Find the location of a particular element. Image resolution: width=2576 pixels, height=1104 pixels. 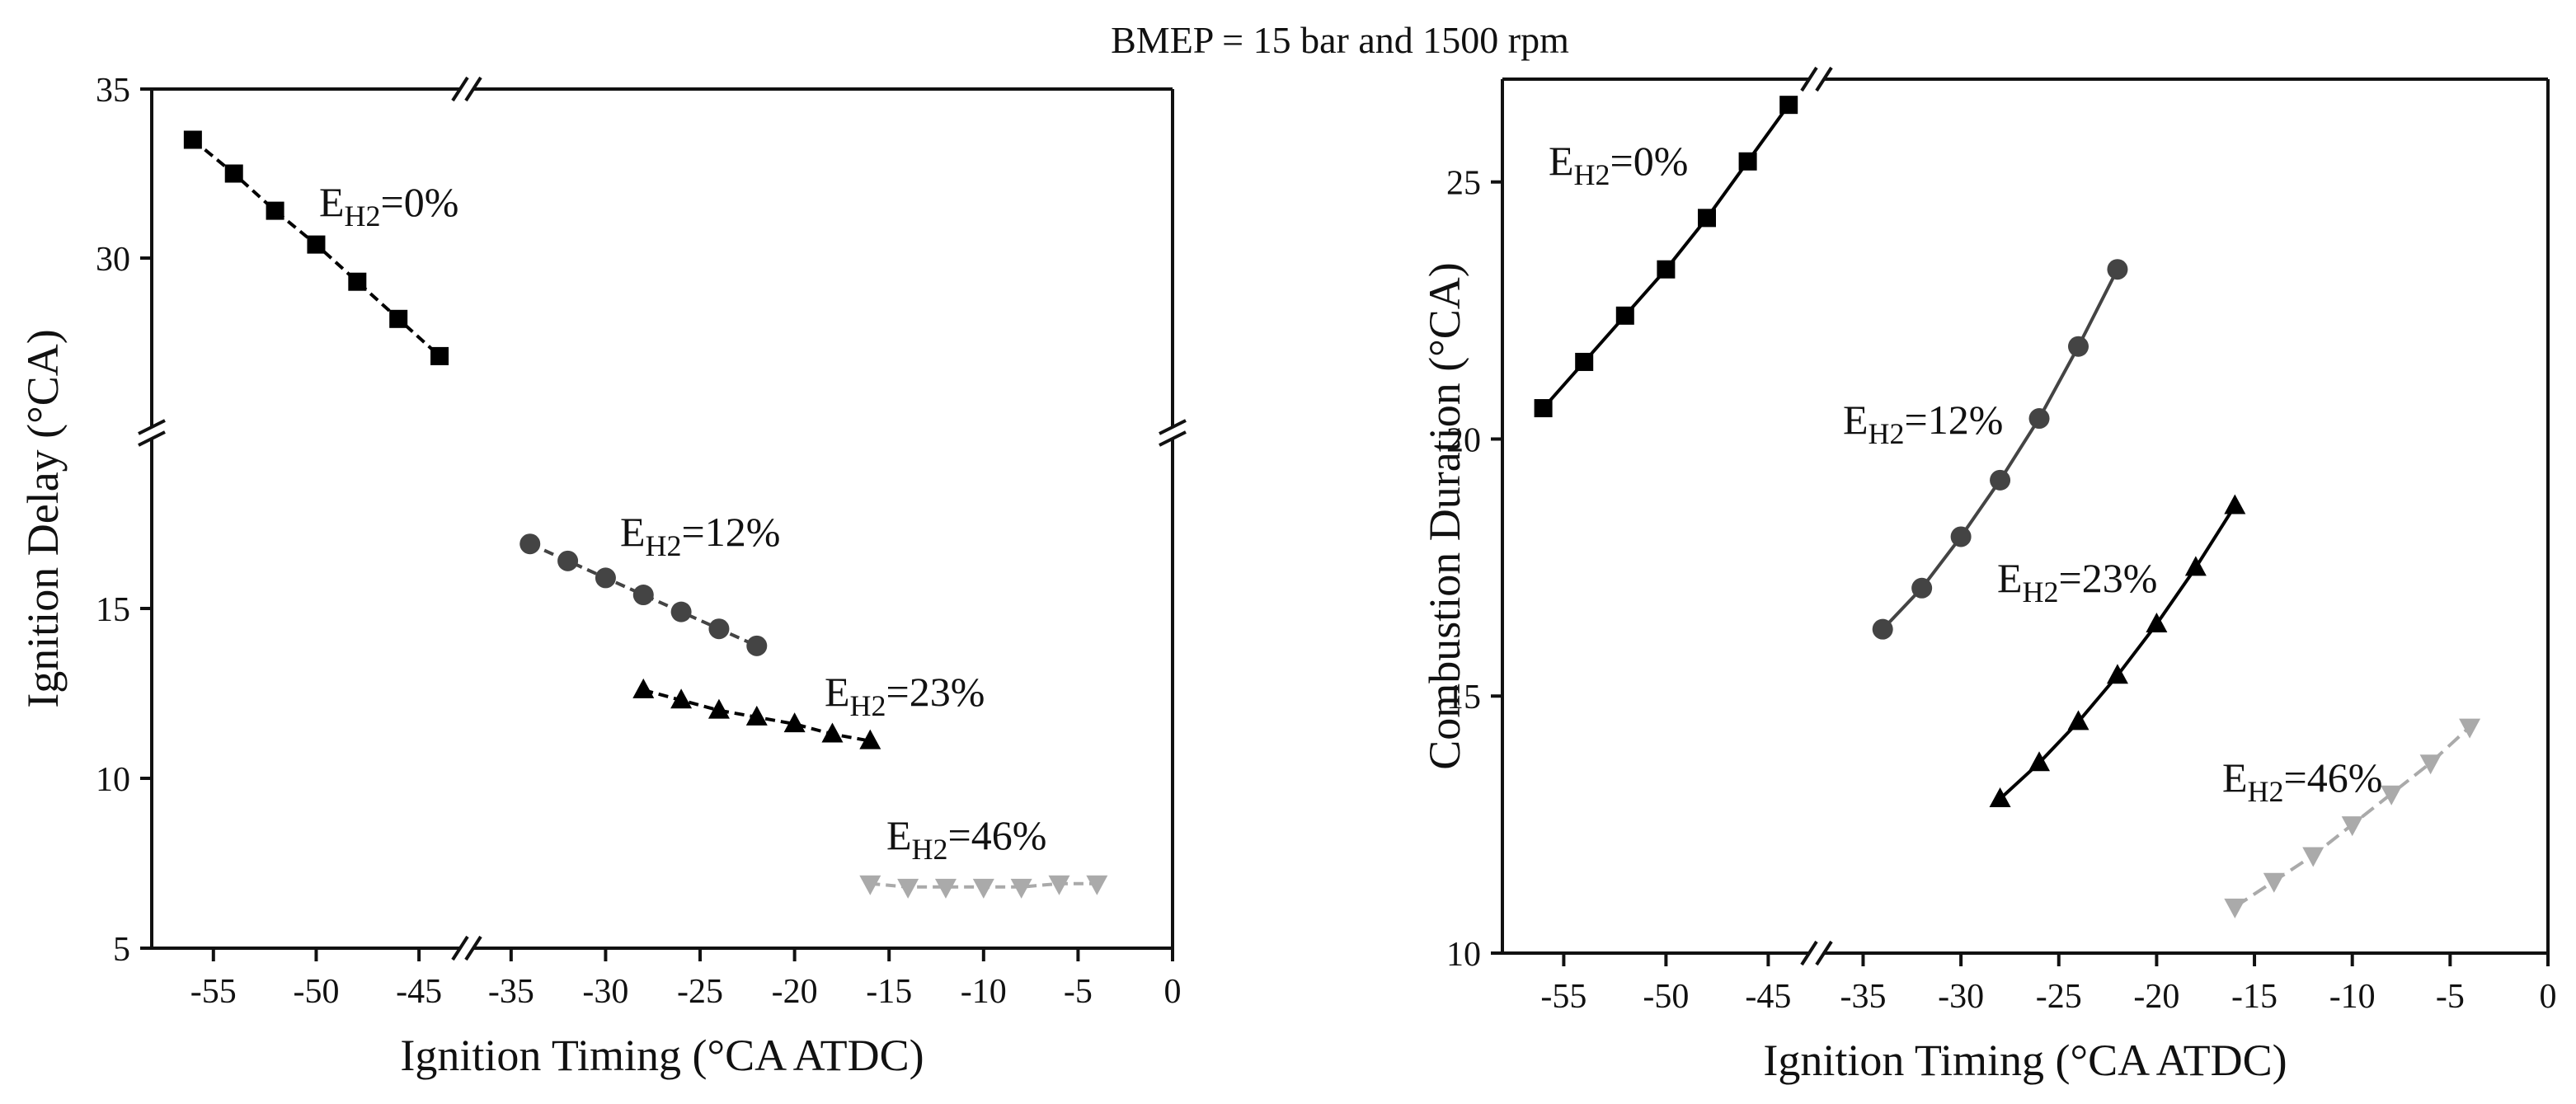

series-label-part: =23% is located at coordinates (935, 692).